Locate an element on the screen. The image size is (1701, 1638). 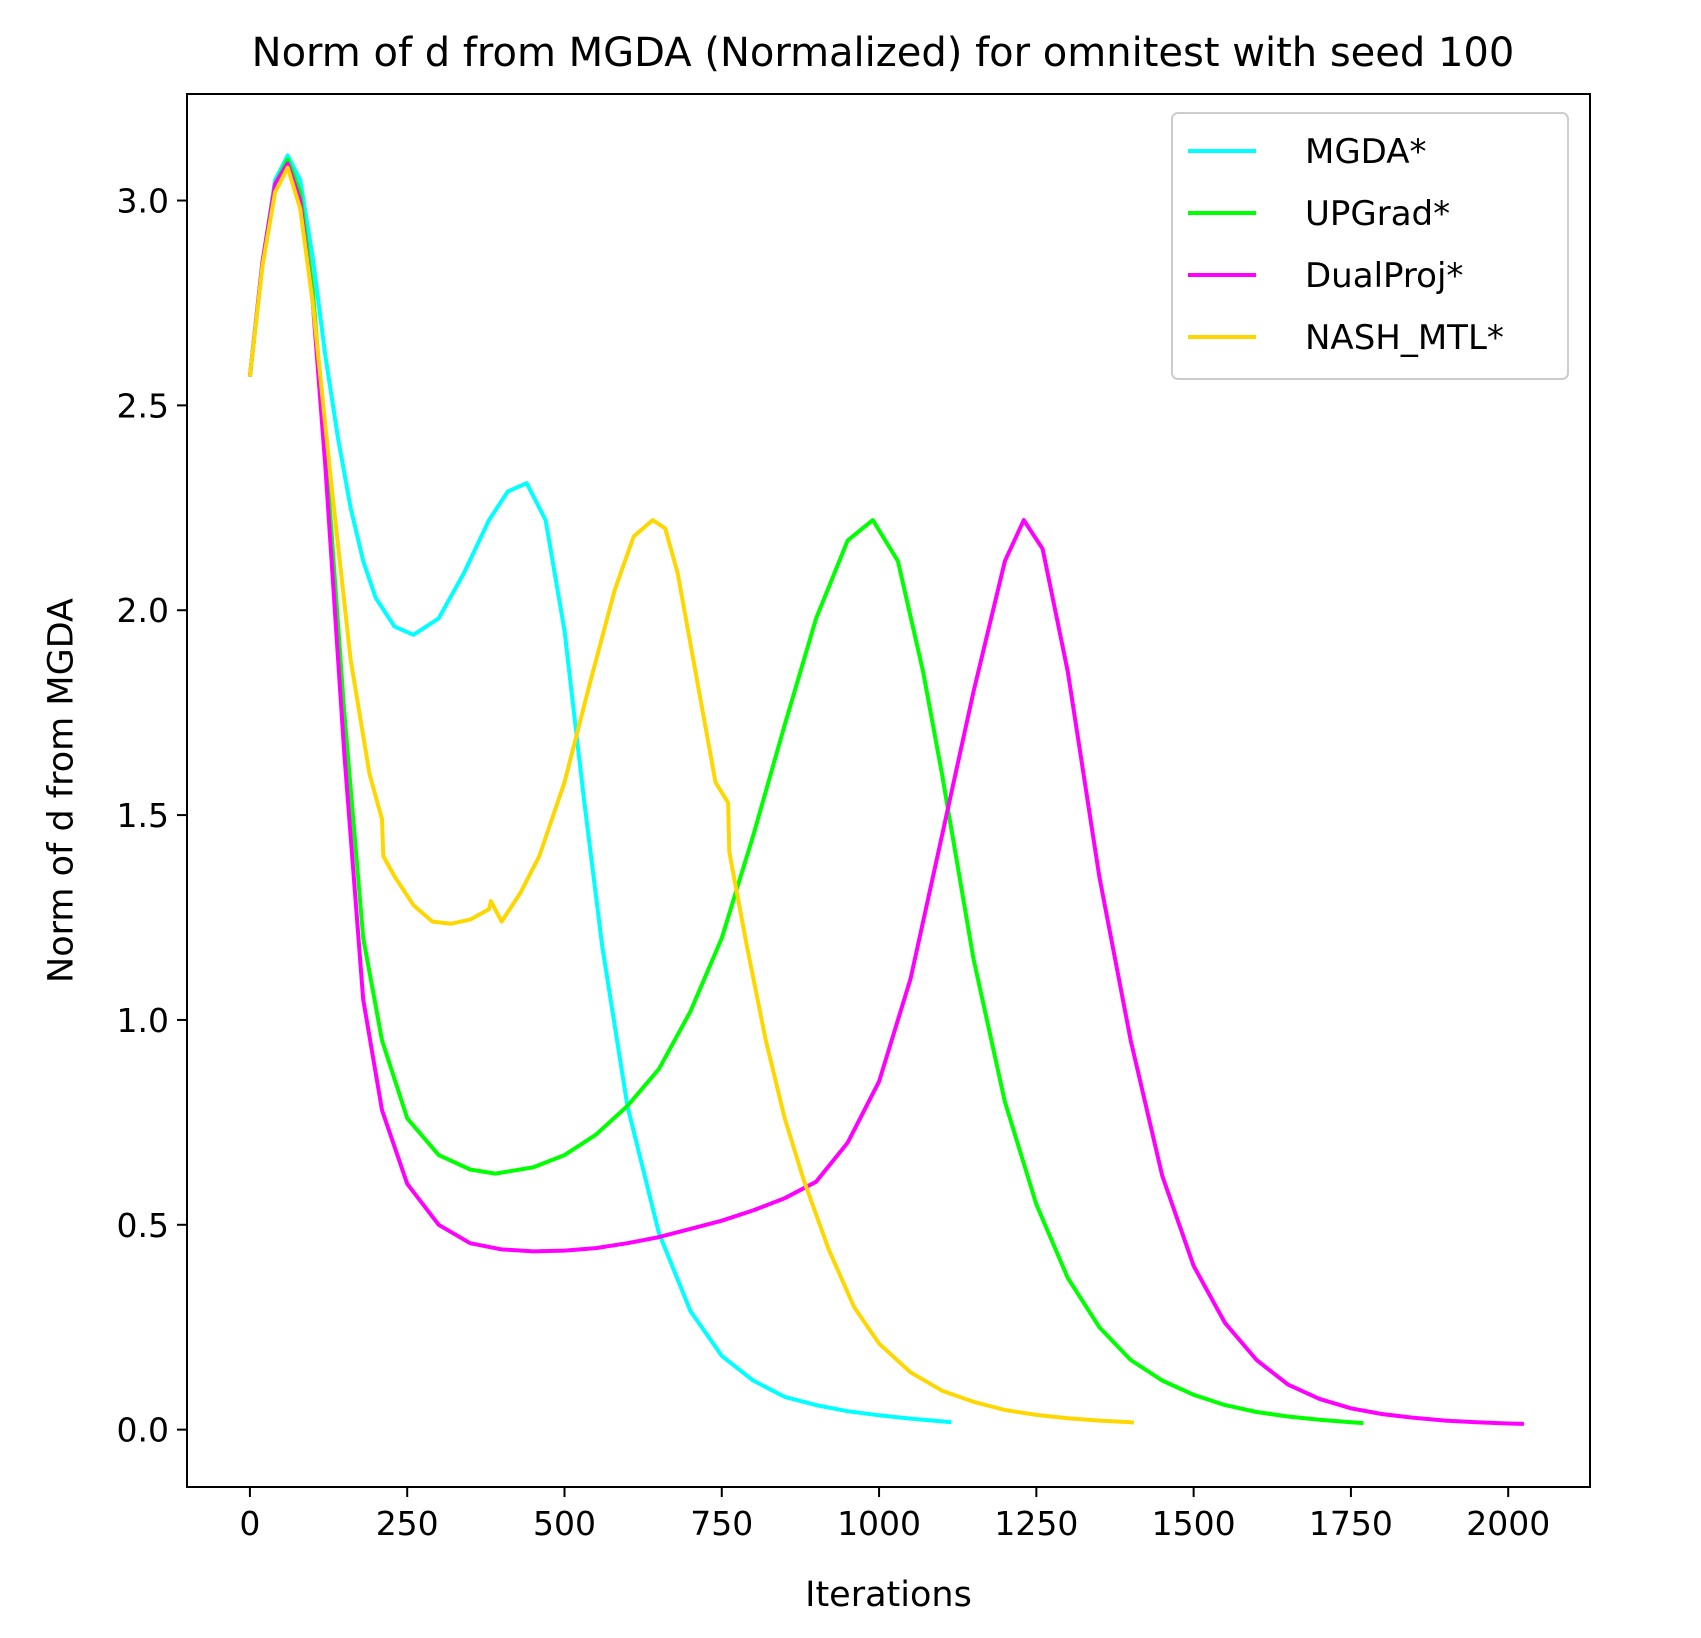
x-tick-label: 750 is located at coordinates (721, 1523).